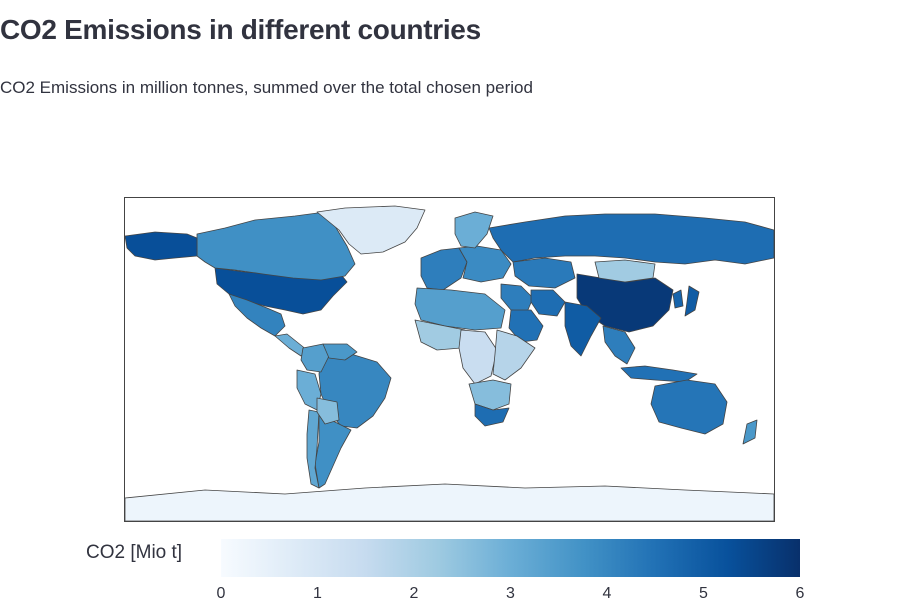 This screenshot has height=612, width=900. I want to click on region-north-africa, so click(460, 309).